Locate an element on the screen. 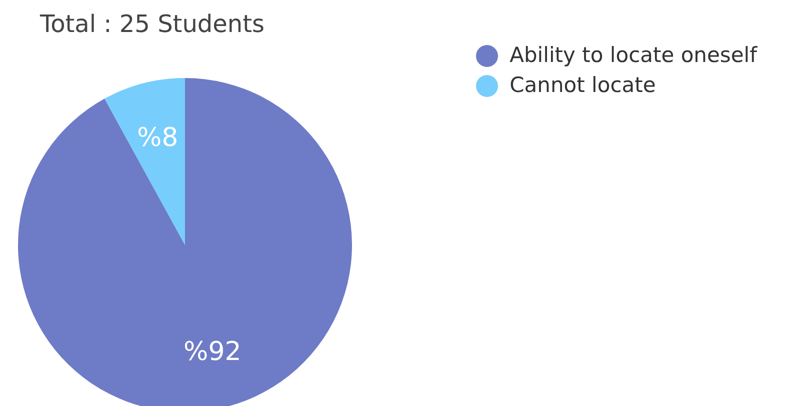  chart-title: Total : 25 Students is located at coordinates (152, 24).